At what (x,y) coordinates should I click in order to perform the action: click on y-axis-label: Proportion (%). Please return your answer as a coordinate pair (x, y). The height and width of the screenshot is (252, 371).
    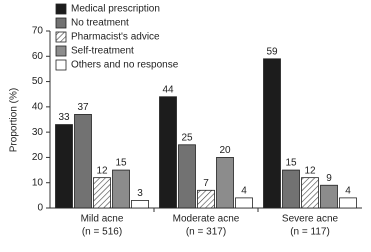
    Looking at the image, I should click on (14, 120).